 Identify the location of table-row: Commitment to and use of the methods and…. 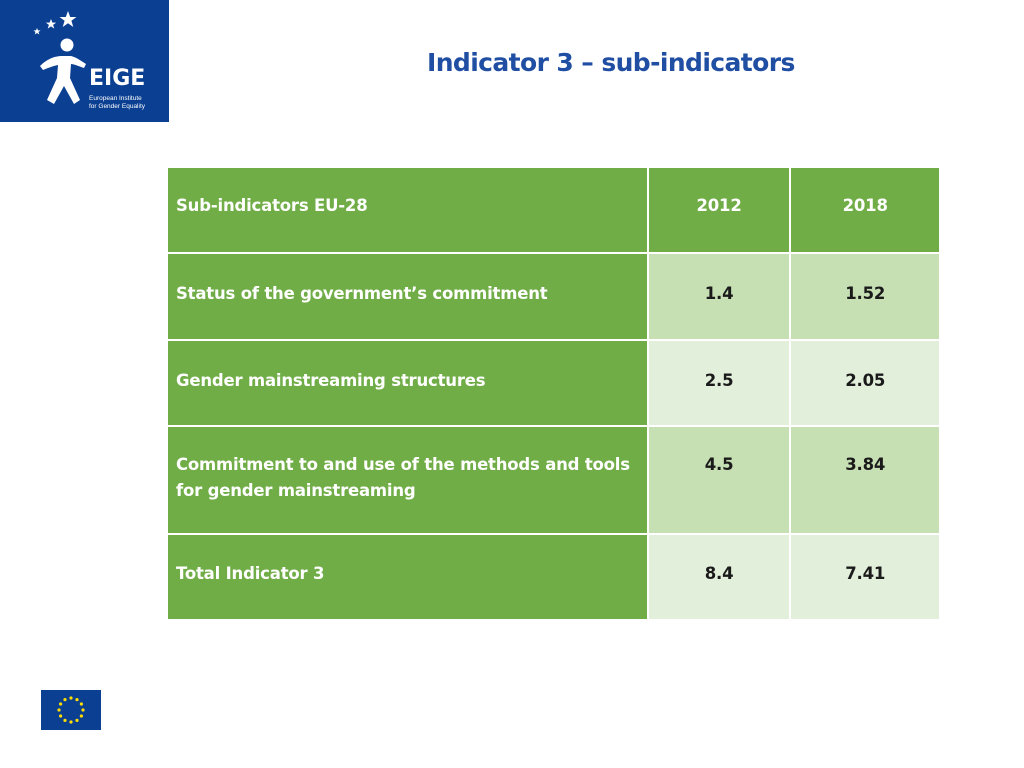
(553, 480).